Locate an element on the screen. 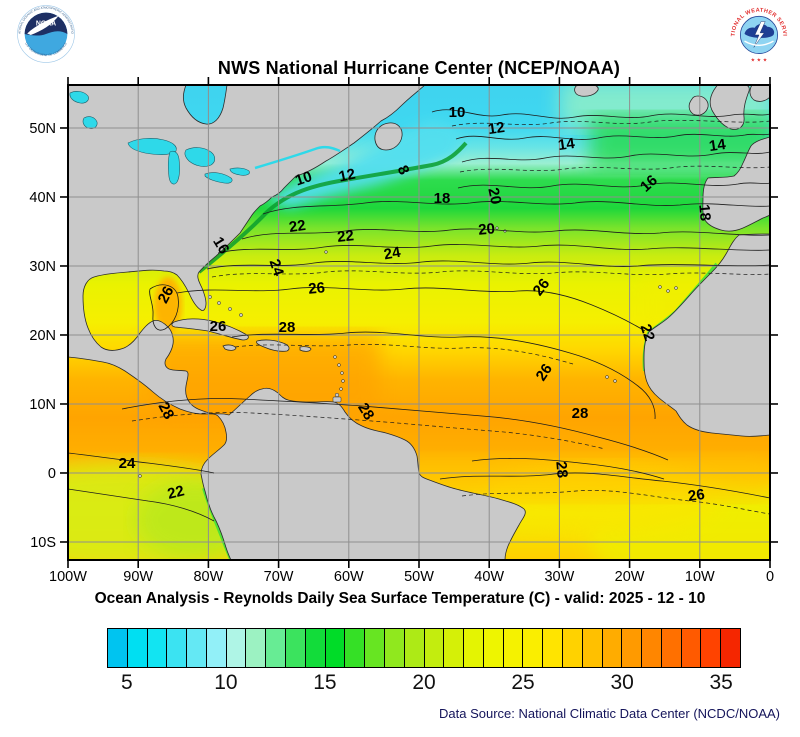 The height and width of the screenshot is (737, 800). x-axis-label: 60W is located at coordinates (349, 577).